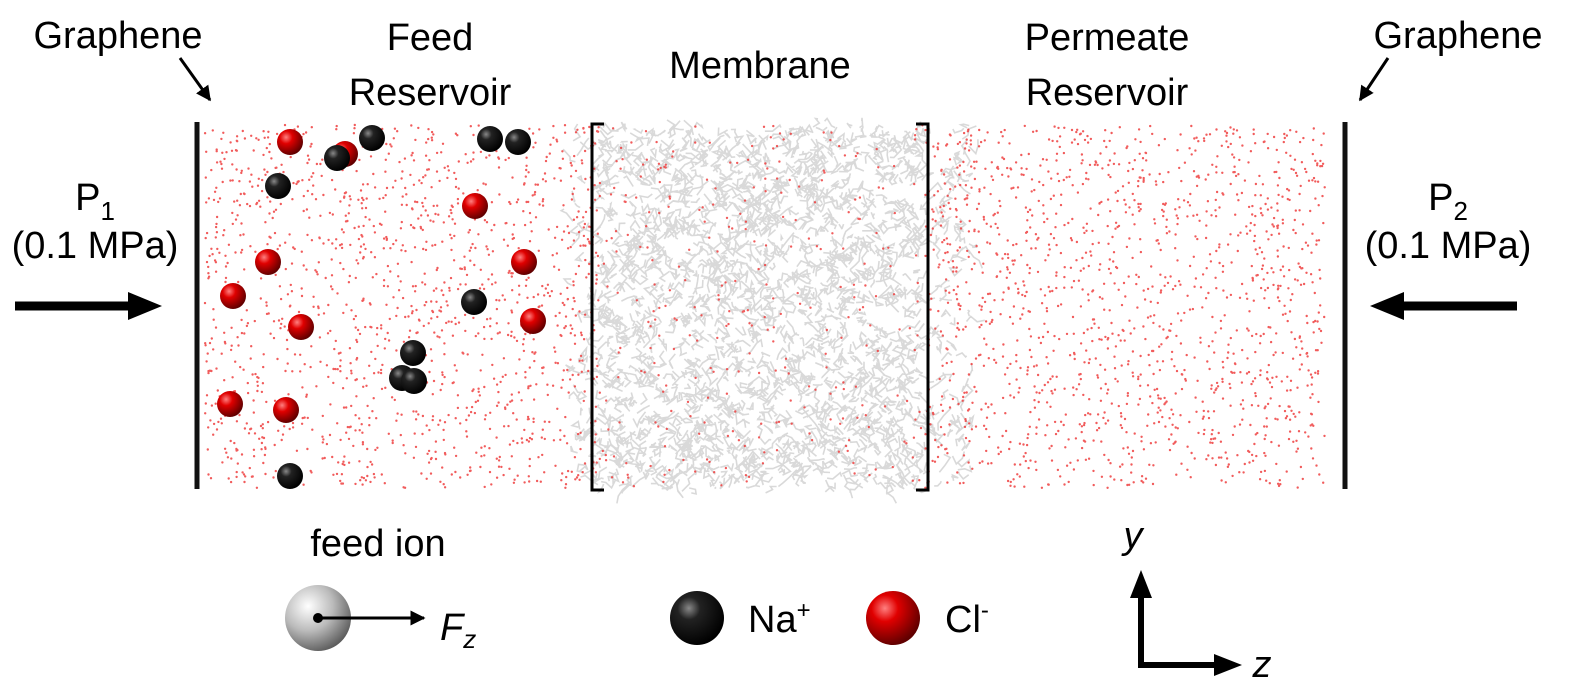 This screenshot has width=1578, height=694. What do you see at coordinates (469, 639) in the screenshot?
I see `subscript: z` at bounding box center [469, 639].